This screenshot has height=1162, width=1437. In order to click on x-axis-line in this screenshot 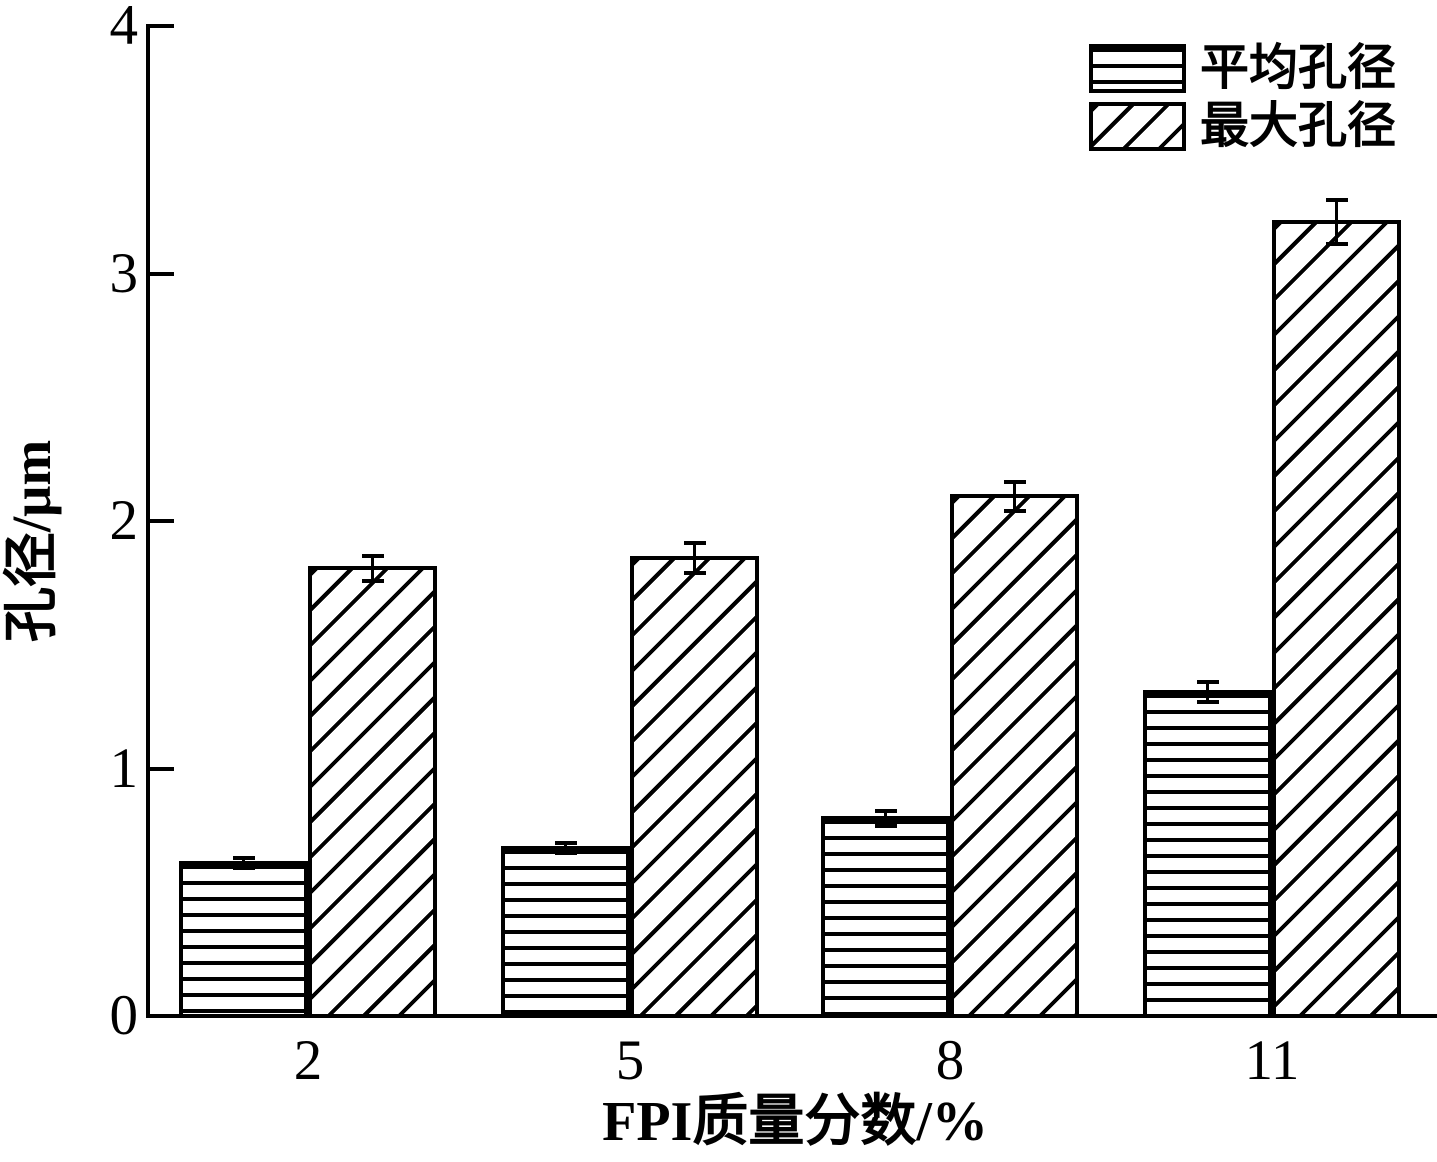, I will do `click(791, 1016)`.